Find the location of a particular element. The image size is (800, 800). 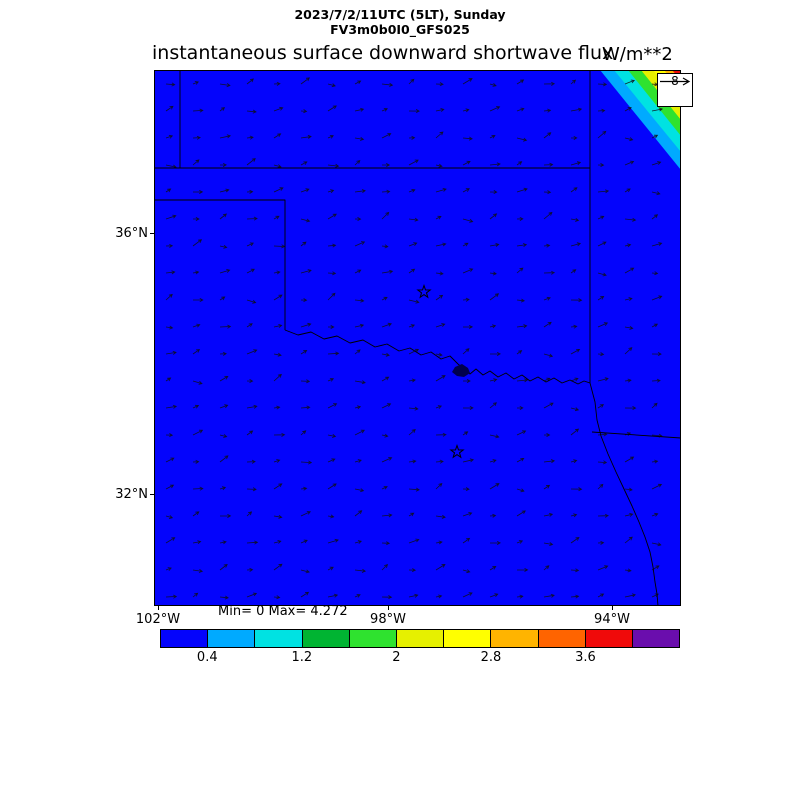

colorbar-tick-label-2: 2 is located at coordinates (396, 657).